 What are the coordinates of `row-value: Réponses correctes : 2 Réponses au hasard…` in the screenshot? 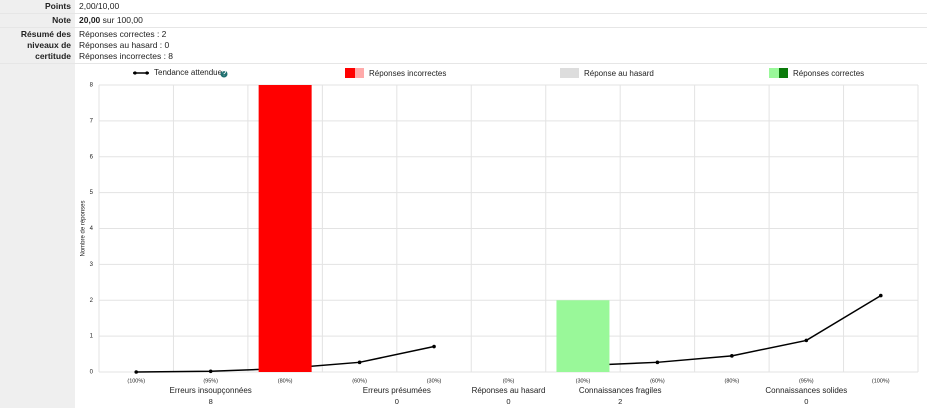 It's located at (501, 45).